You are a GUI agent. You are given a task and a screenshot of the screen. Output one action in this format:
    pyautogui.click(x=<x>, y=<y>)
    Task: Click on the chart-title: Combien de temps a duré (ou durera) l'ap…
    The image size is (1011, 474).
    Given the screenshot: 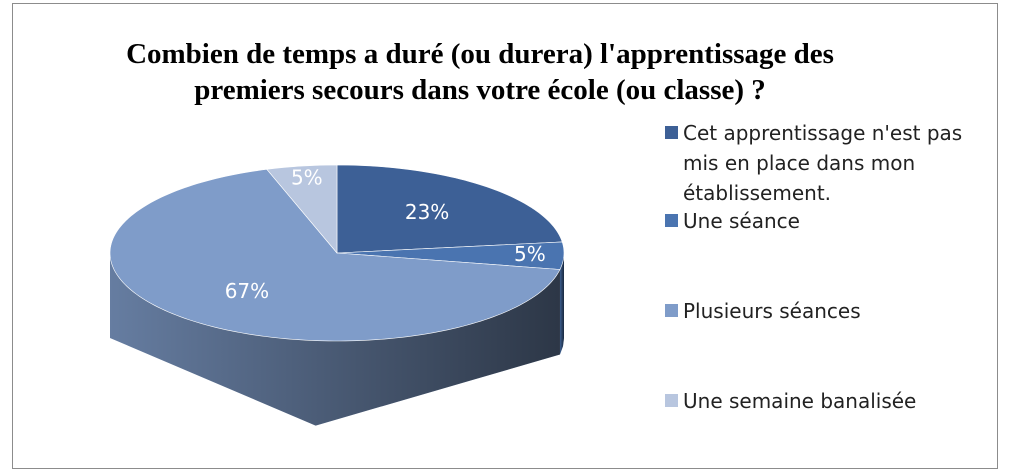 What is the action you would take?
    pyautogui.click(x=480, y=72)
    